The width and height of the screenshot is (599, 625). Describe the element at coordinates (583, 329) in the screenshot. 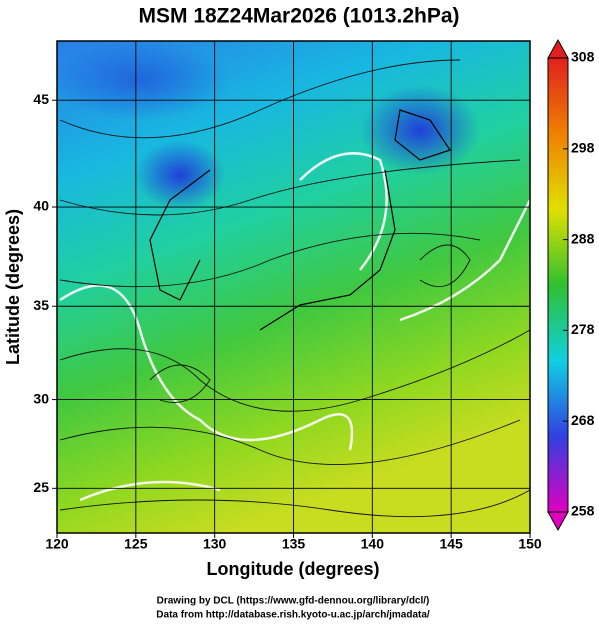

I see `colorbar-tick-label: 278` at that location.